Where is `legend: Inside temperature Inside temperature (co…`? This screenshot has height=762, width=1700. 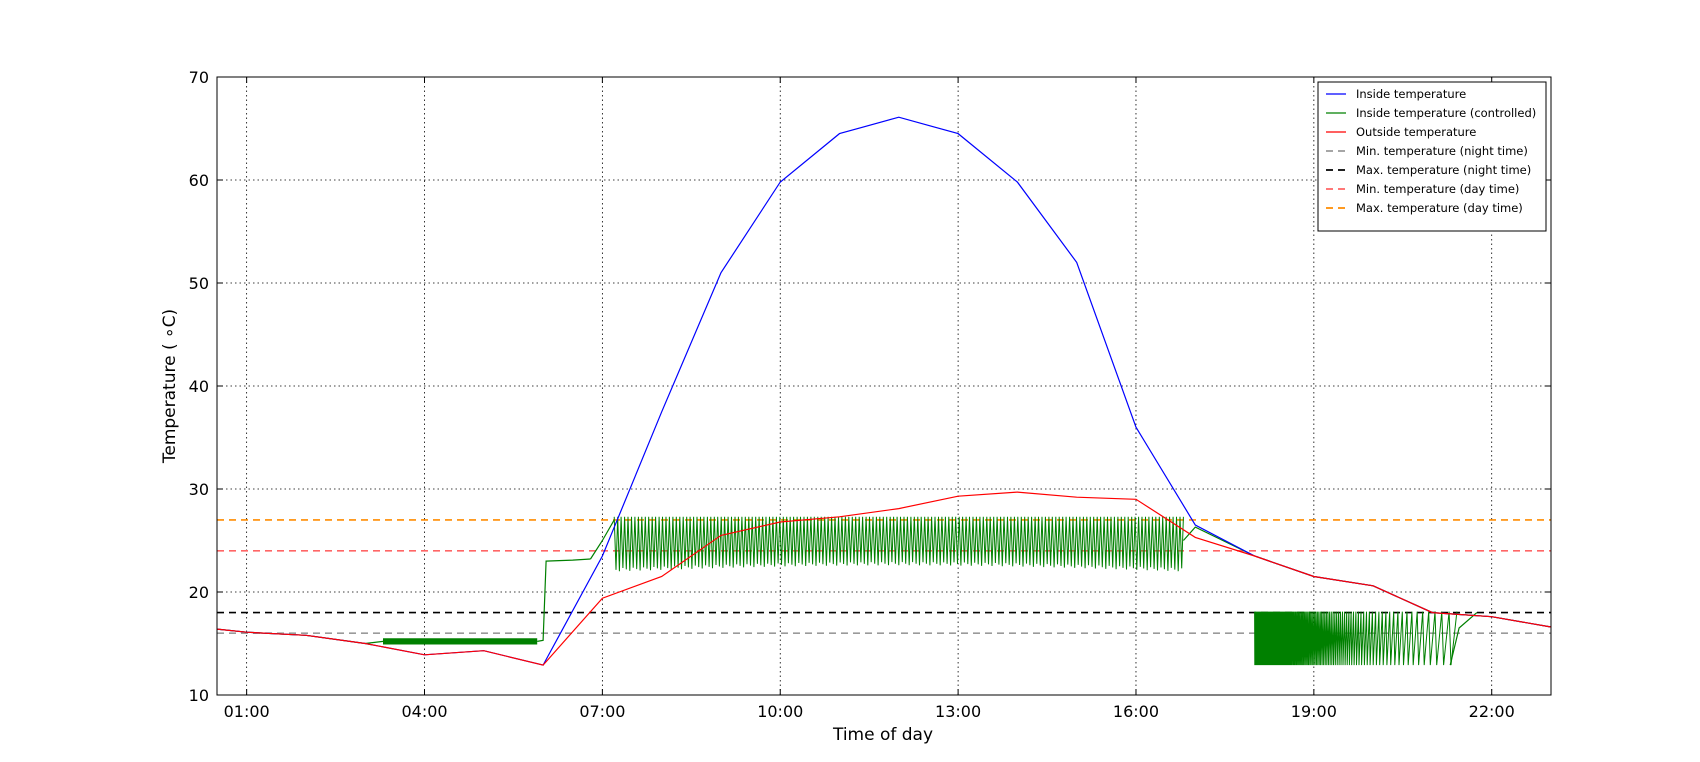 legend: Inside temperature Inside temperature (co… is located at coordinates (1432, 156).